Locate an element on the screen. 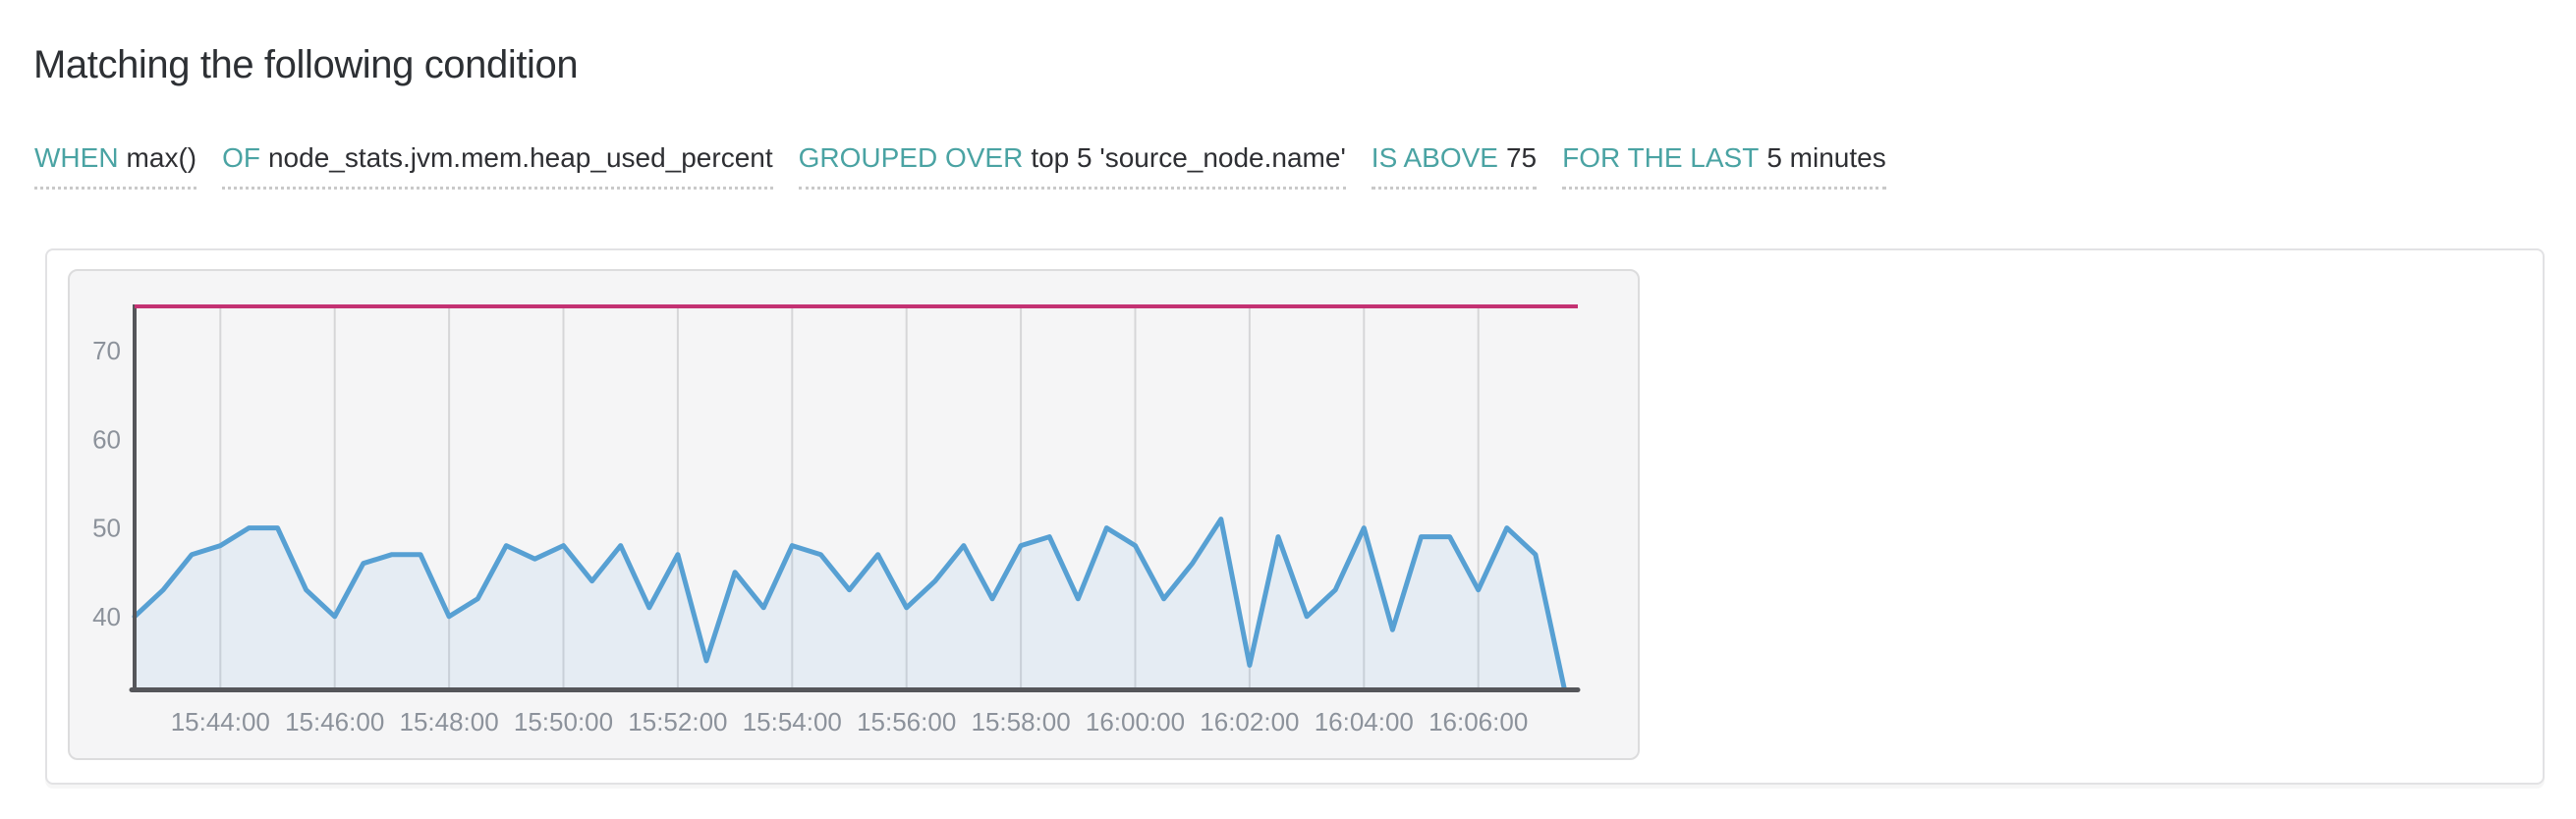 The height and width of the screenshot is (819, 2576). y-tick-label: 60 is located at coordinates (106, 439).